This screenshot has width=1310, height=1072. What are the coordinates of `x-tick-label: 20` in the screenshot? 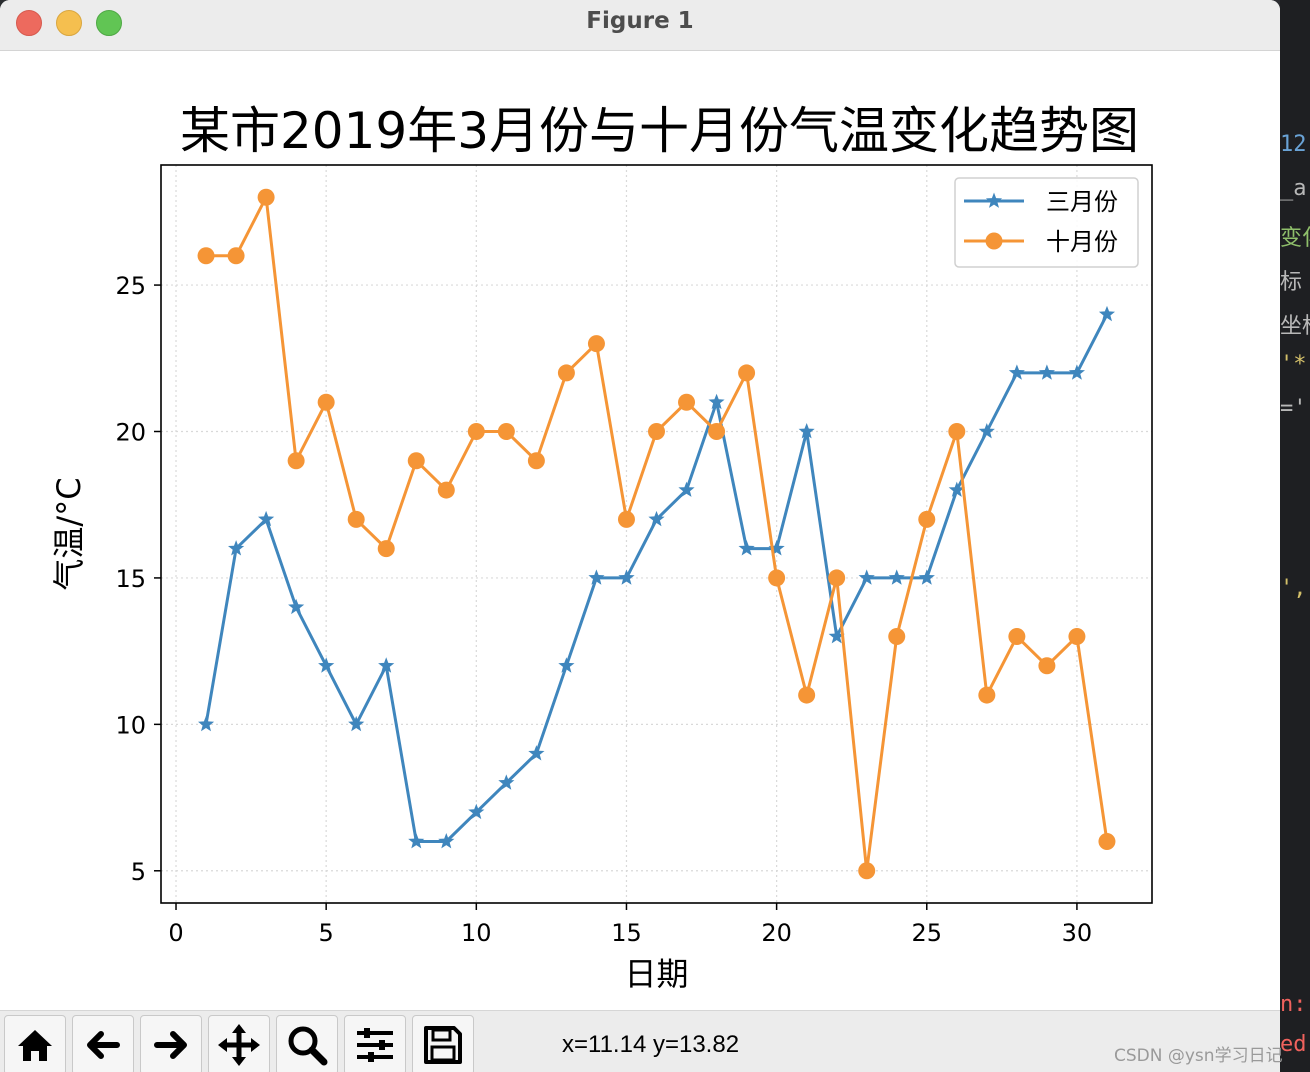 It's located at (776, 933).